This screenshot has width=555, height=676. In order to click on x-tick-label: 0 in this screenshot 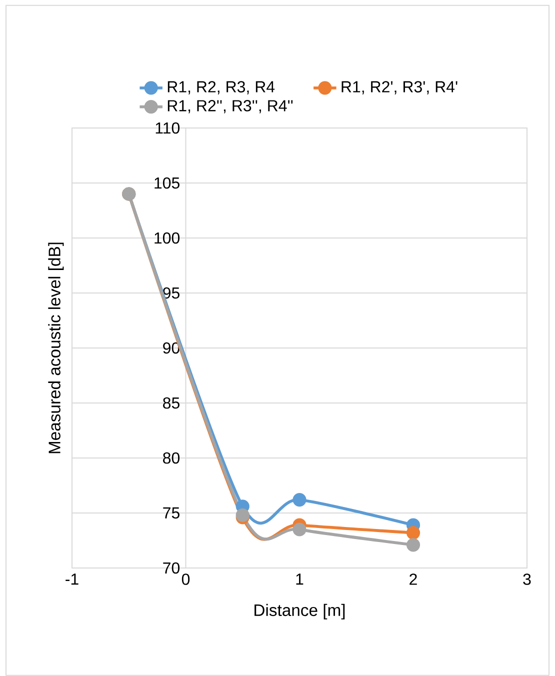, I will do `click(186, 579)`.